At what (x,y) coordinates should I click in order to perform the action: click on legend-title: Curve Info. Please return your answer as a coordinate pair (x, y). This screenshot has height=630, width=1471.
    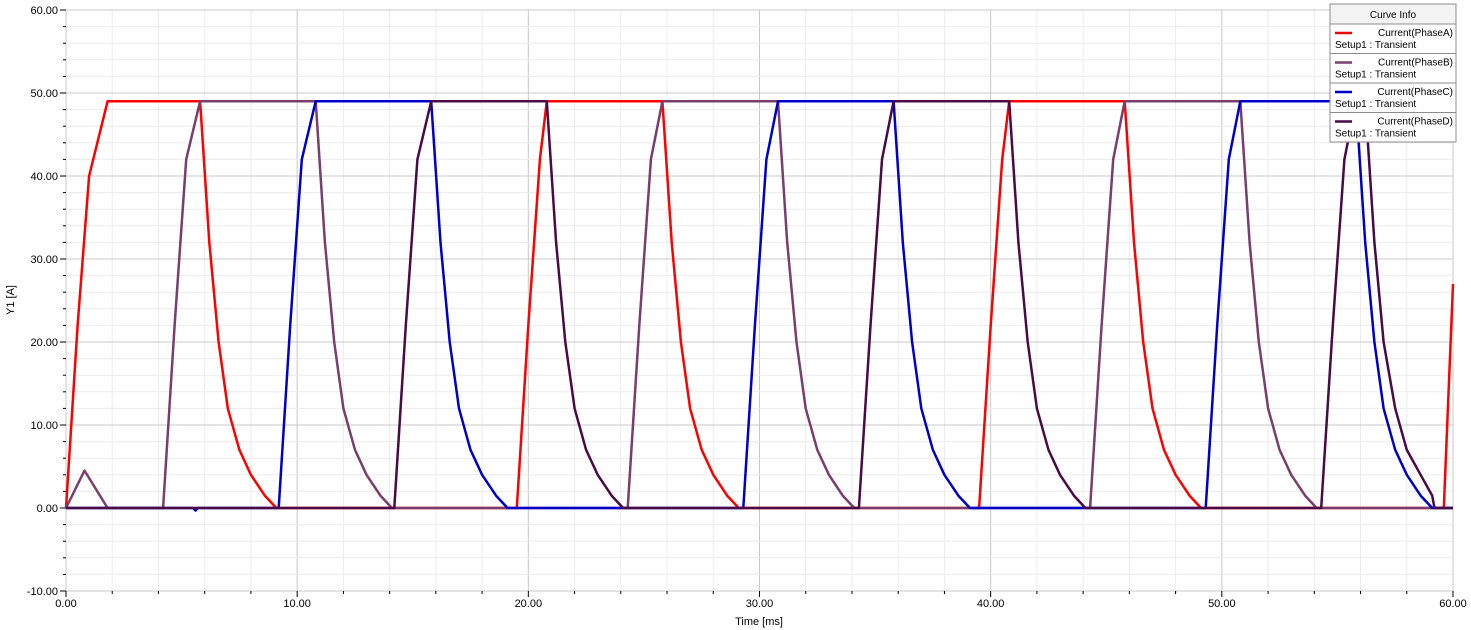
    Looking at the image, I should click on (1393, 15).